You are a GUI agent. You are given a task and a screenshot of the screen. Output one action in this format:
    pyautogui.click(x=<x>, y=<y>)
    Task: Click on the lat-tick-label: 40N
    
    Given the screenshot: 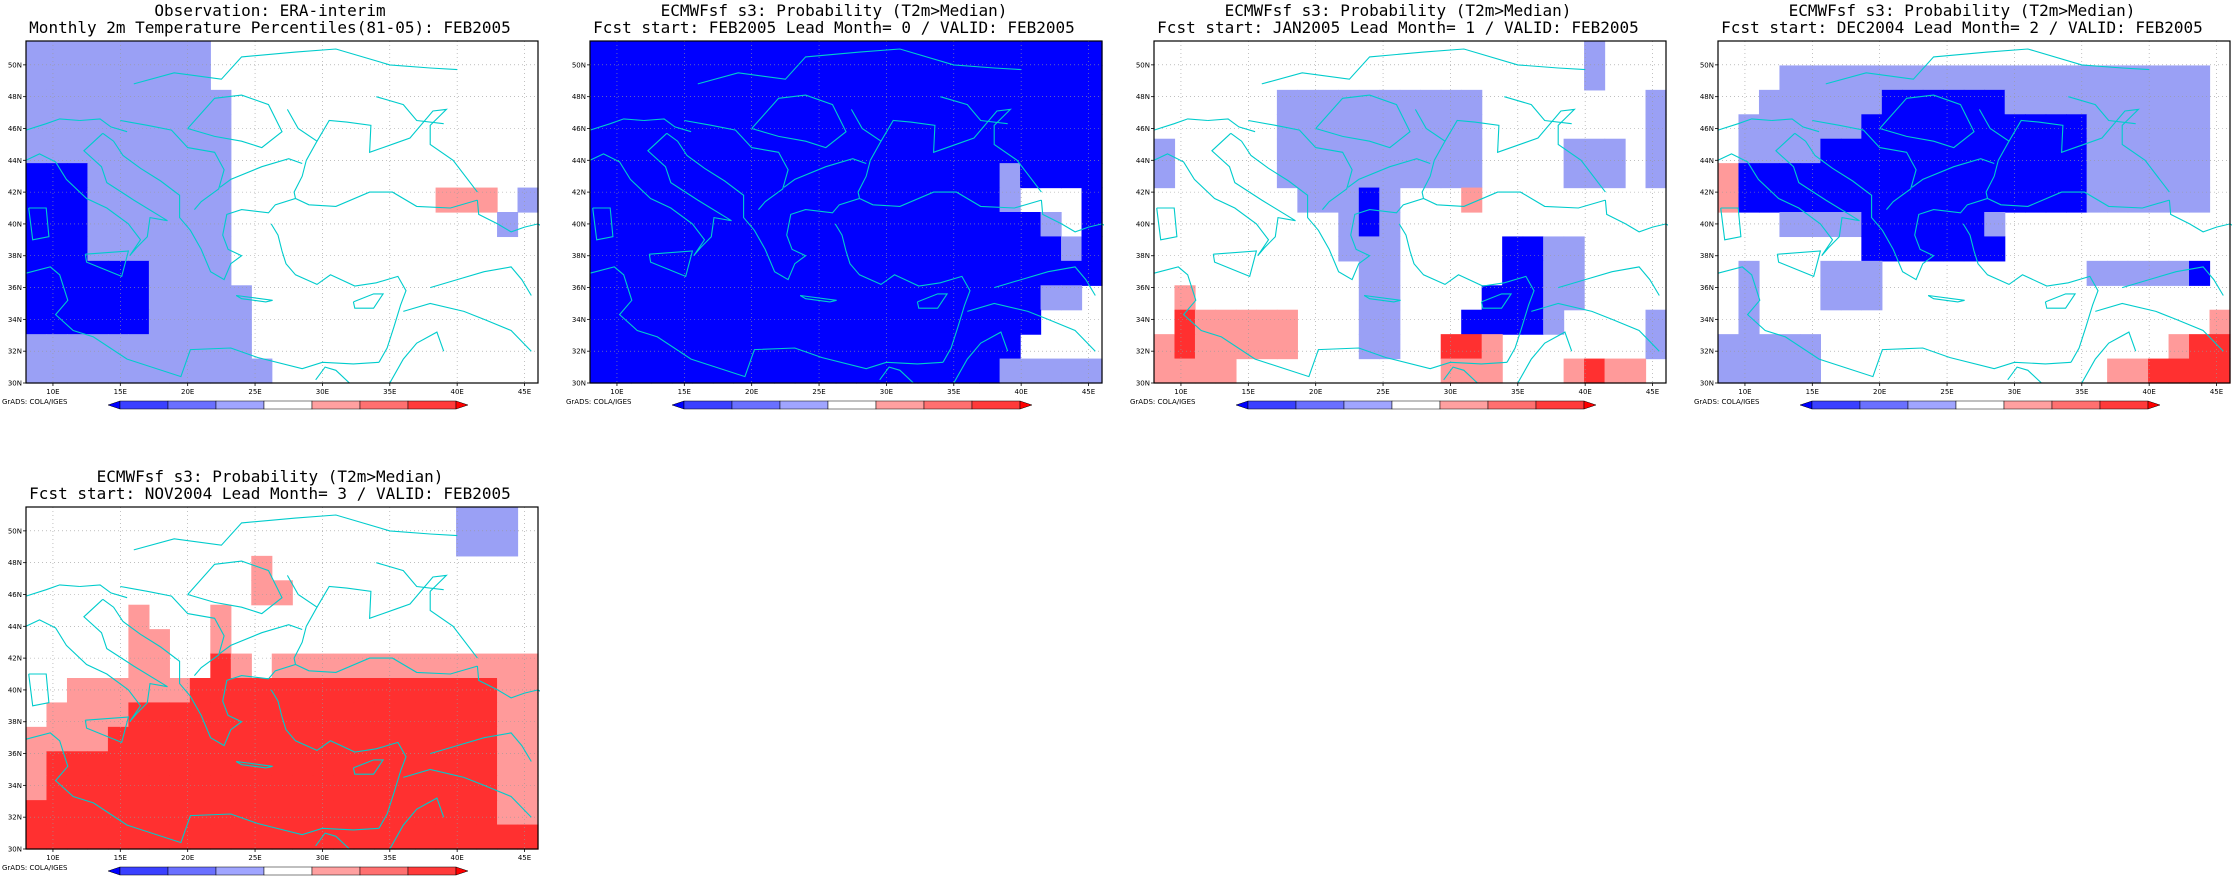 What is the action you would take?
    pyautogui.click(x=1707, y=224)
    